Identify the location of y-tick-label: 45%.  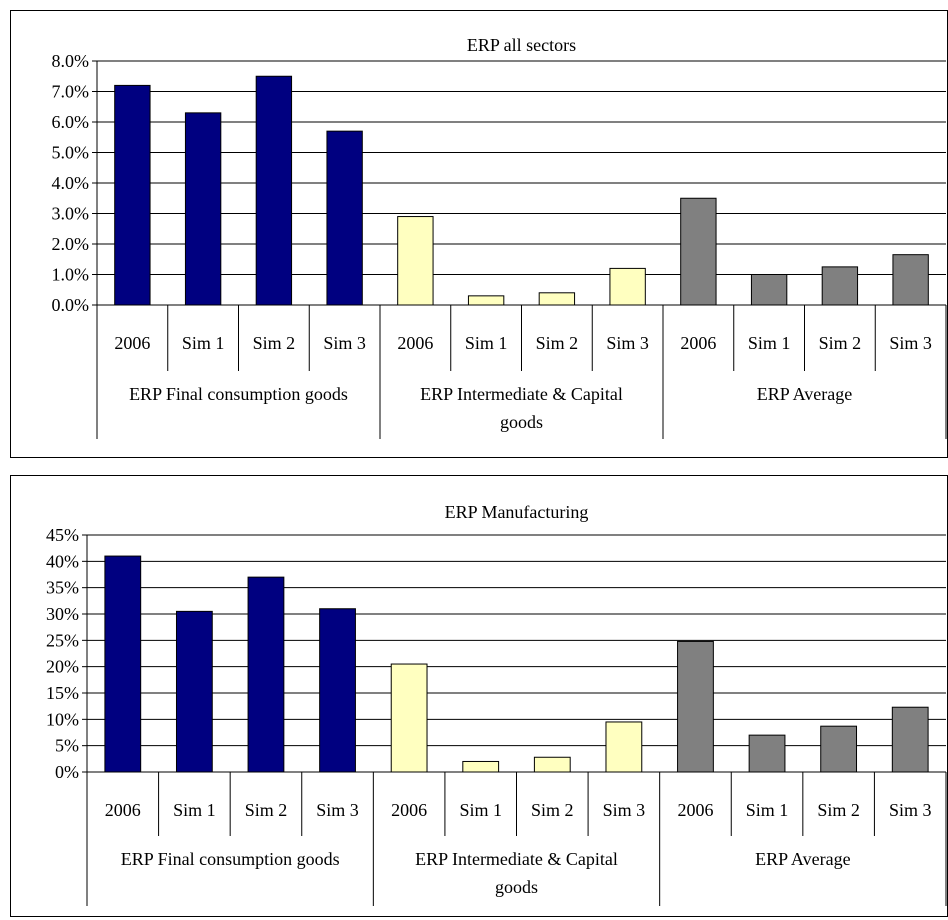
(62, 535).